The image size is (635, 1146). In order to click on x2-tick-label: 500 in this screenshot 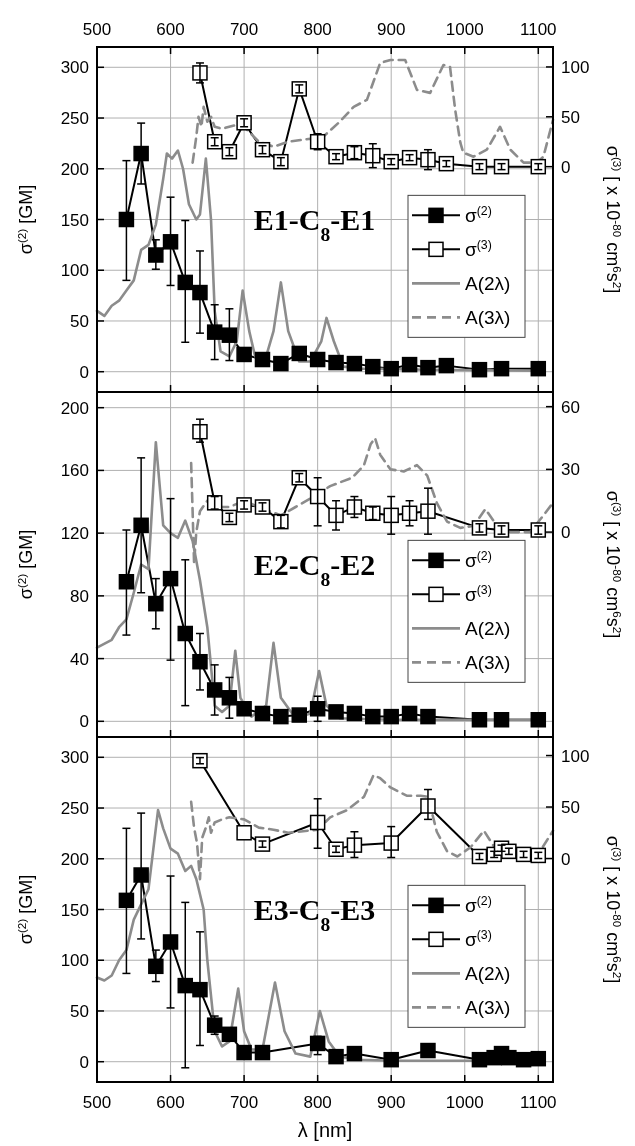, I will do `click(97, 29)`.